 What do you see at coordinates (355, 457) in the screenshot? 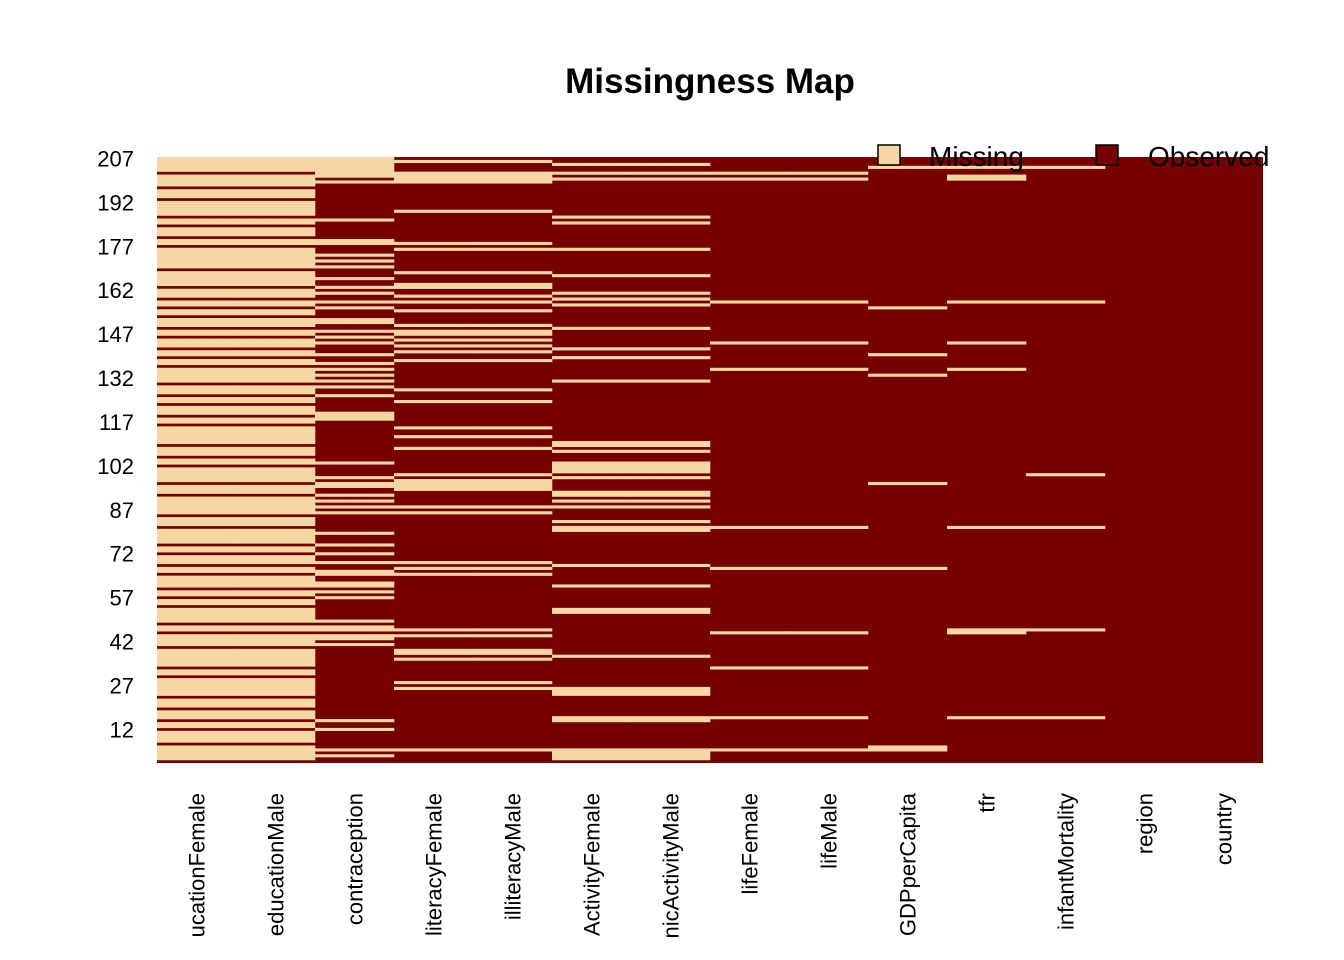
I see `column-contraception` at bounding box center [355, 457].